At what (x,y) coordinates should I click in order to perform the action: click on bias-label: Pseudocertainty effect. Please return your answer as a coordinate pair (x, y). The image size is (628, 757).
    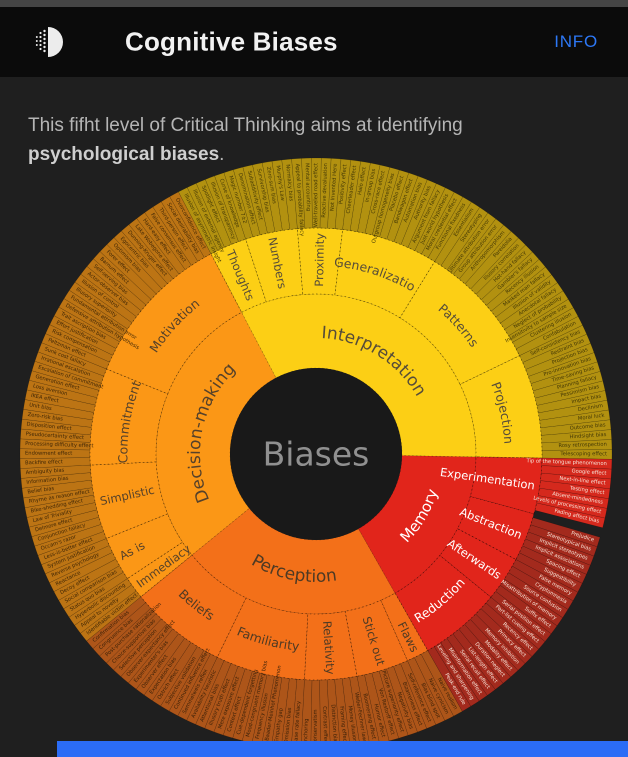
    Looking at the image, I should click on (54, 436).